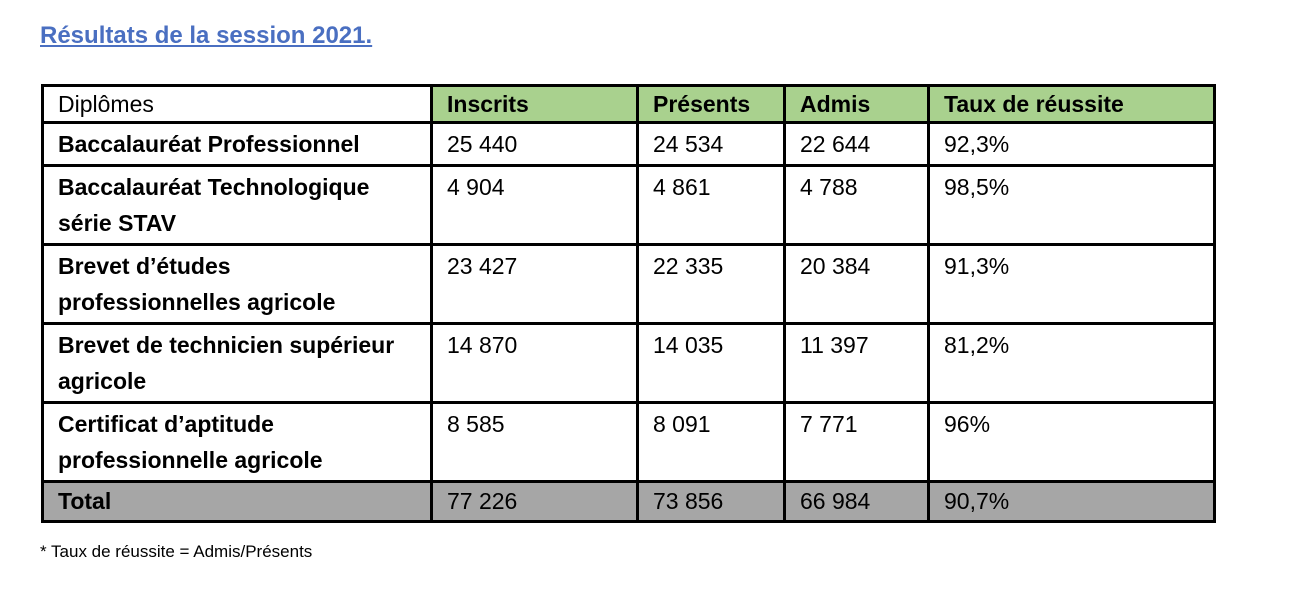  I want to click on table-cell: Baccalauréat Professionnel, so click(237, 144).